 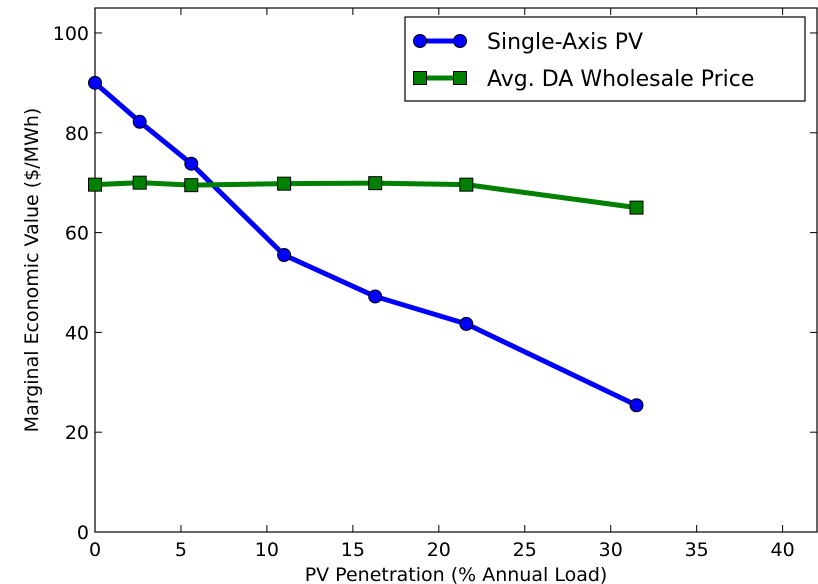 I want to click on series-avg-da-wholesale-price, so click(x=366, y=195).